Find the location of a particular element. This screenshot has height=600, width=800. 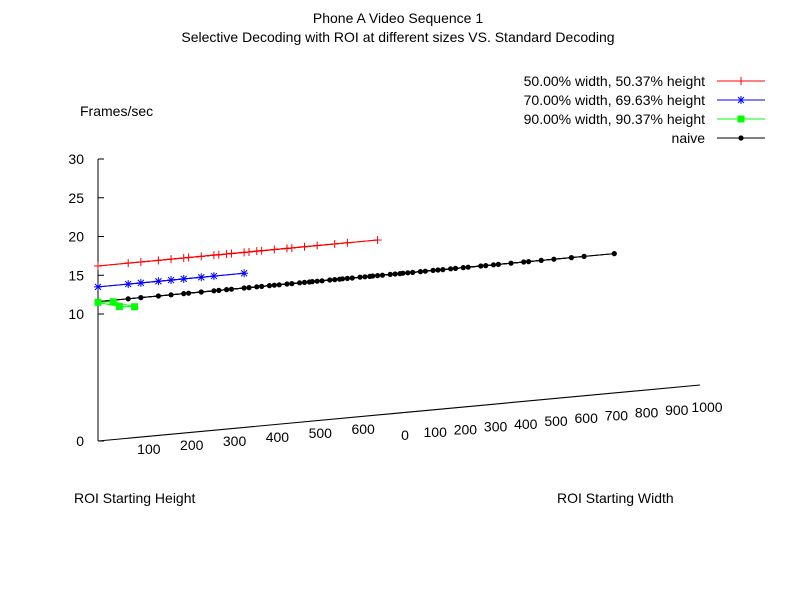

y-axis-ticks: 0 100 200 300 400 500 600 700 800 900 1000 is located at coordinates (562, 421).